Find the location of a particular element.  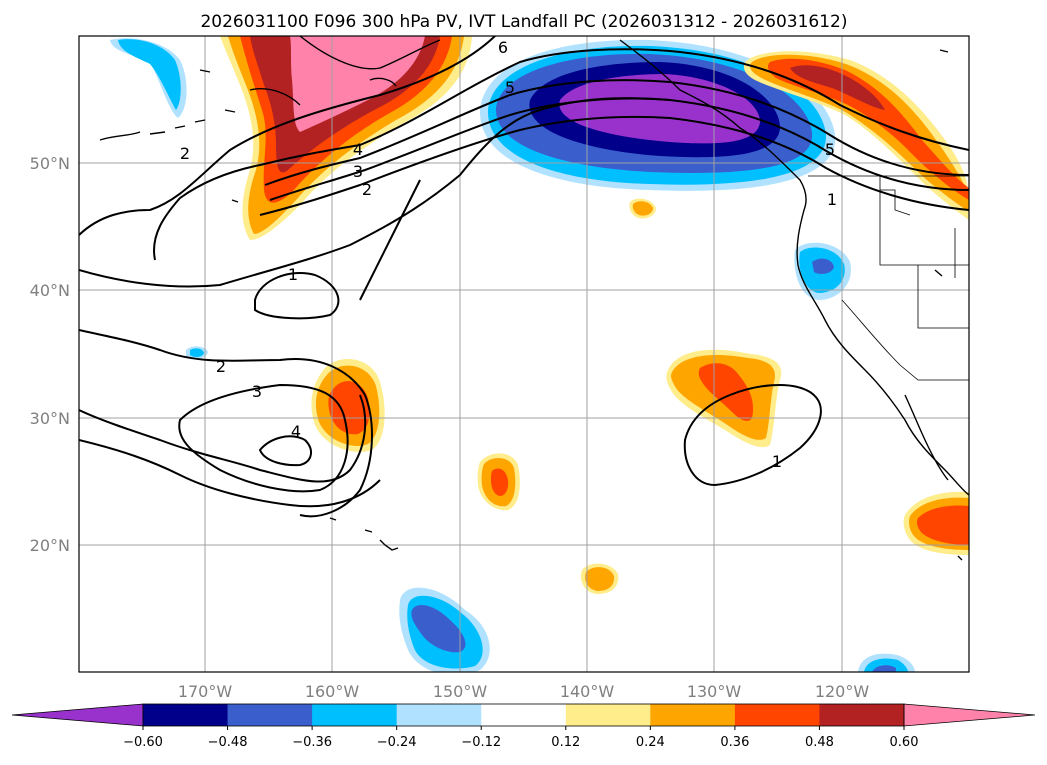

pc-negative-anomaly-bottom-right is located at coordinates (886, 662).